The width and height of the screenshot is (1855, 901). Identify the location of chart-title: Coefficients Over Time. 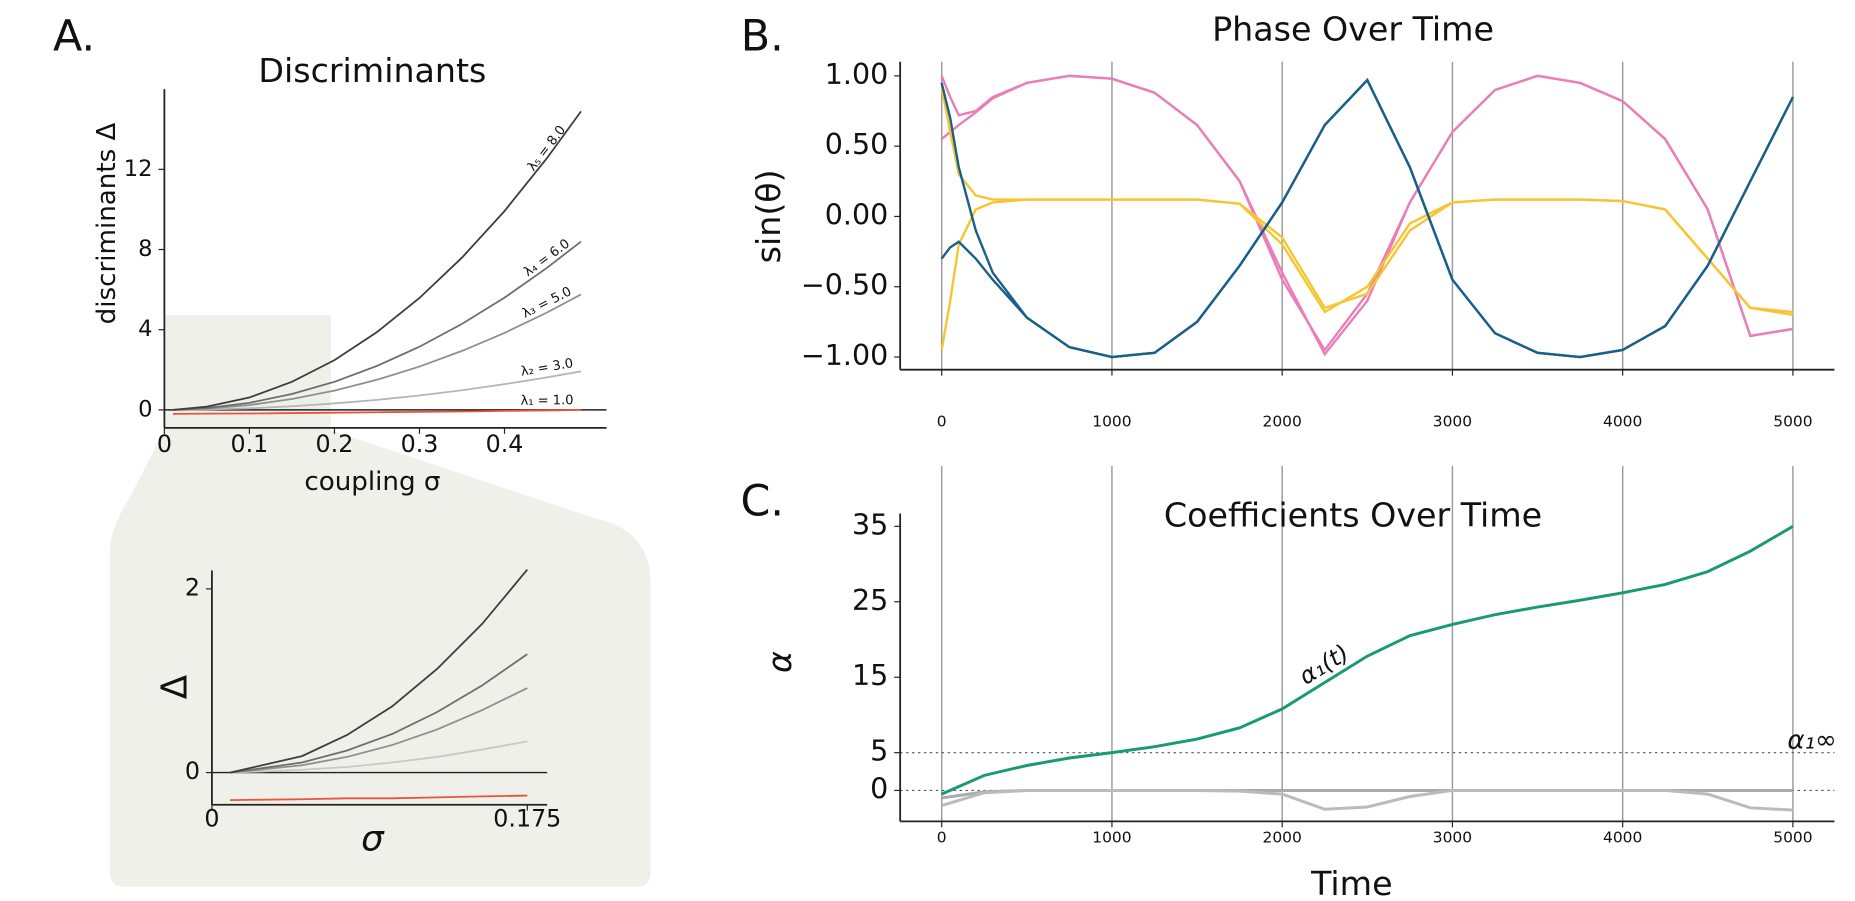
(1353, 515).